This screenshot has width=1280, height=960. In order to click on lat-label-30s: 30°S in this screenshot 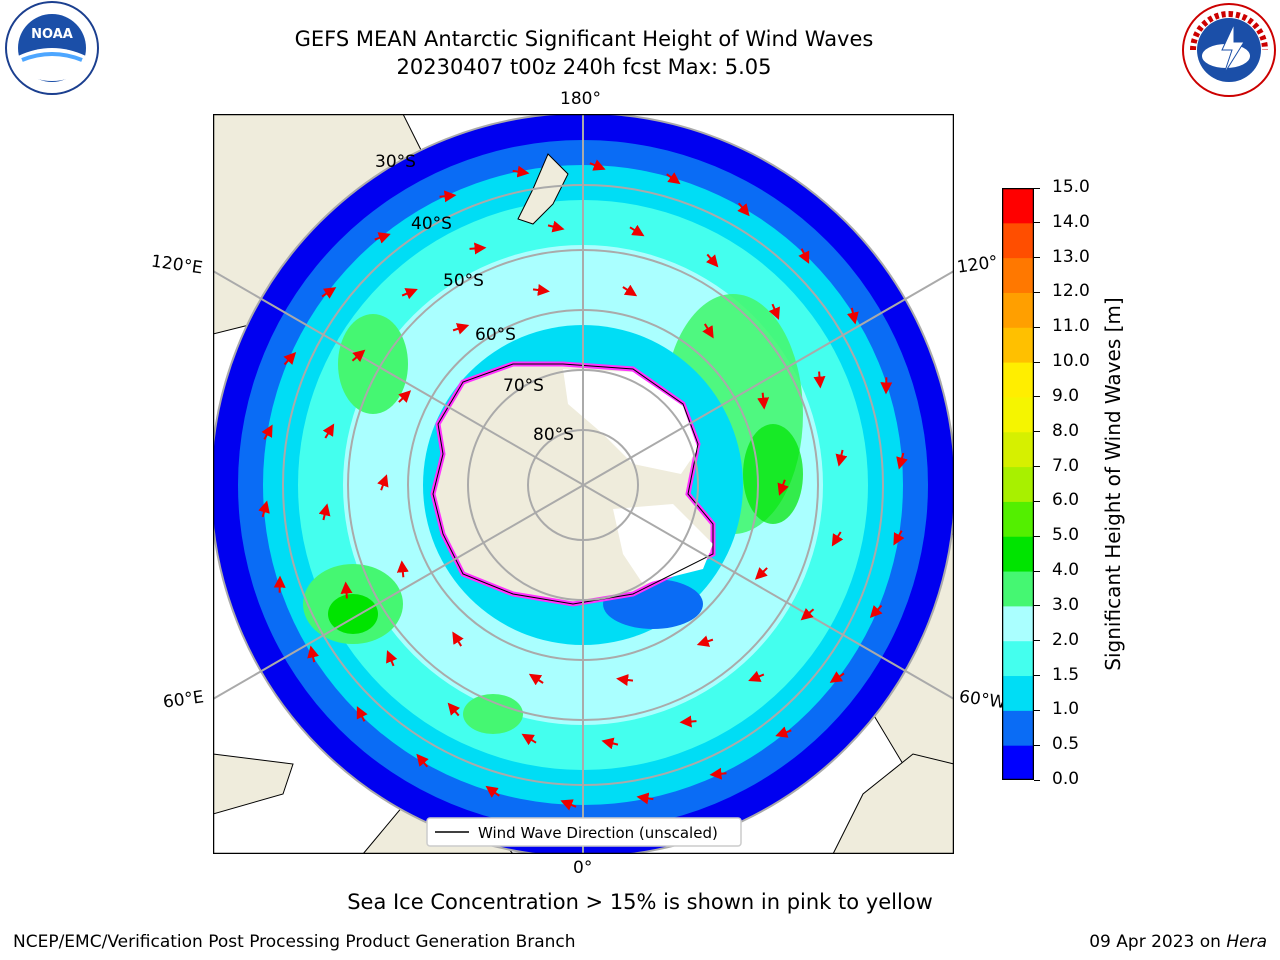, I will do `click(395, 162)`.